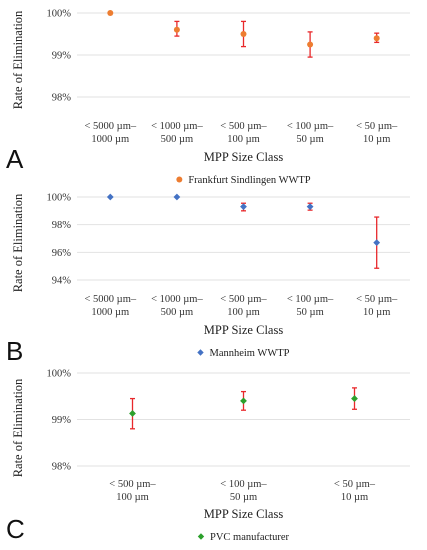  What do you see at coordinates (15, 529) in the screenshot?
I see `panel-letter: C` at bounding box center [15, 529].